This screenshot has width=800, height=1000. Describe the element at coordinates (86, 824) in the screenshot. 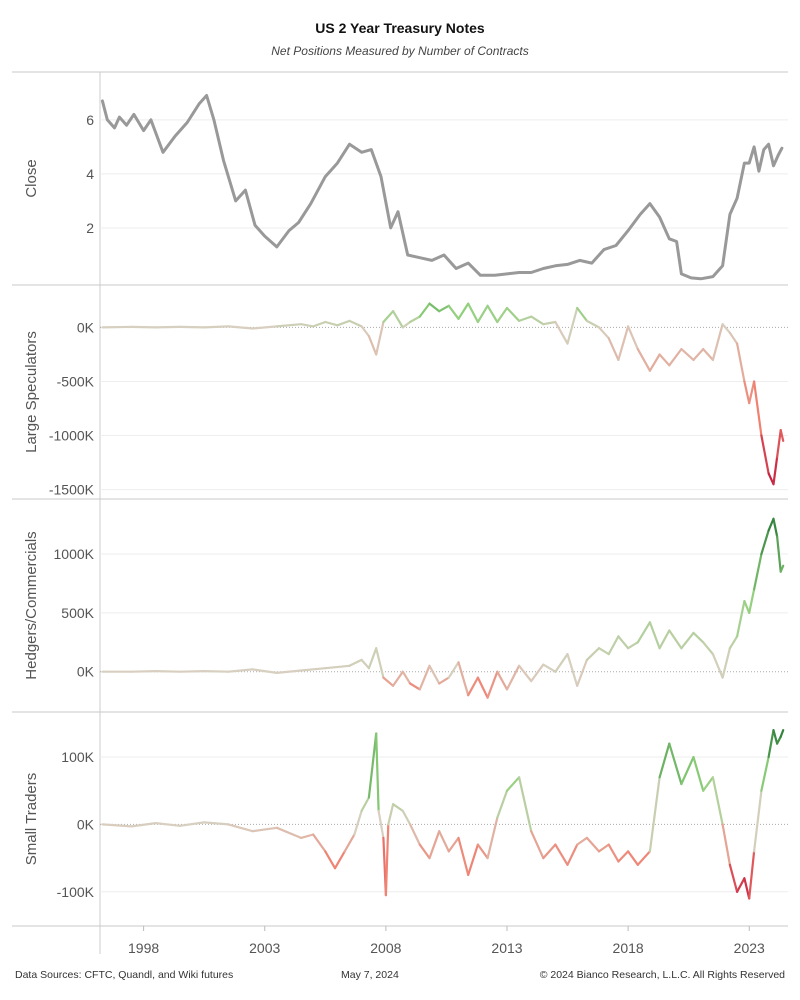

I see `y-tick-label-small-traders: 0K` at that location.